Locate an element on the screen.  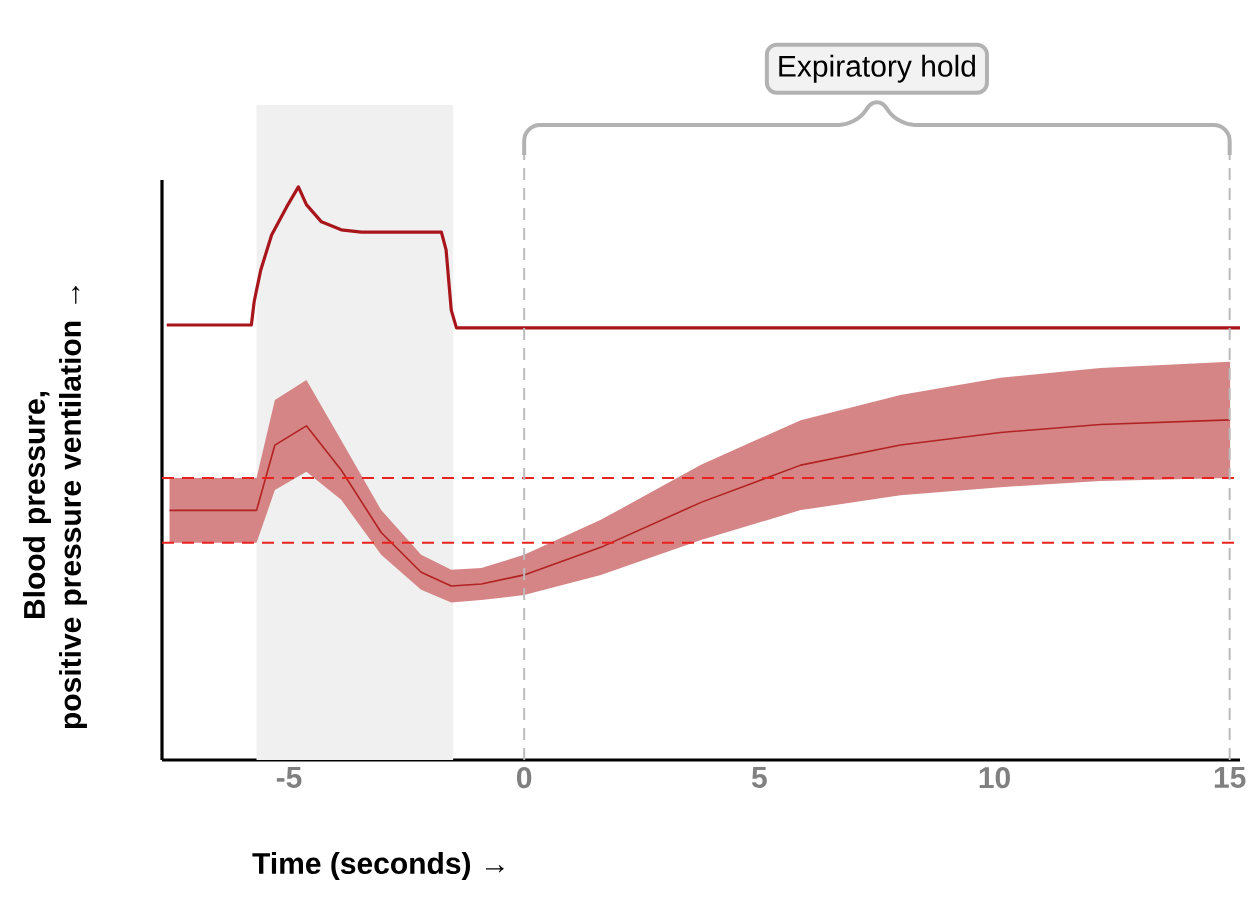
x-tick-label: 5 is located at coordinates (759, 777).